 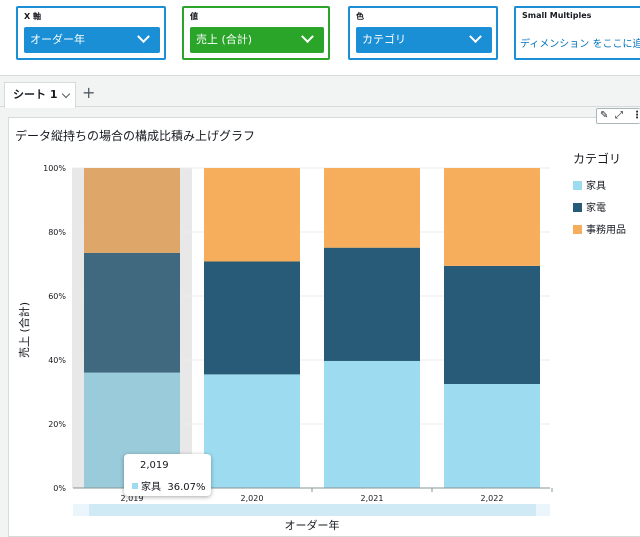 I want to click on legend-title: カテゴリ, so click(x=597, y=159).